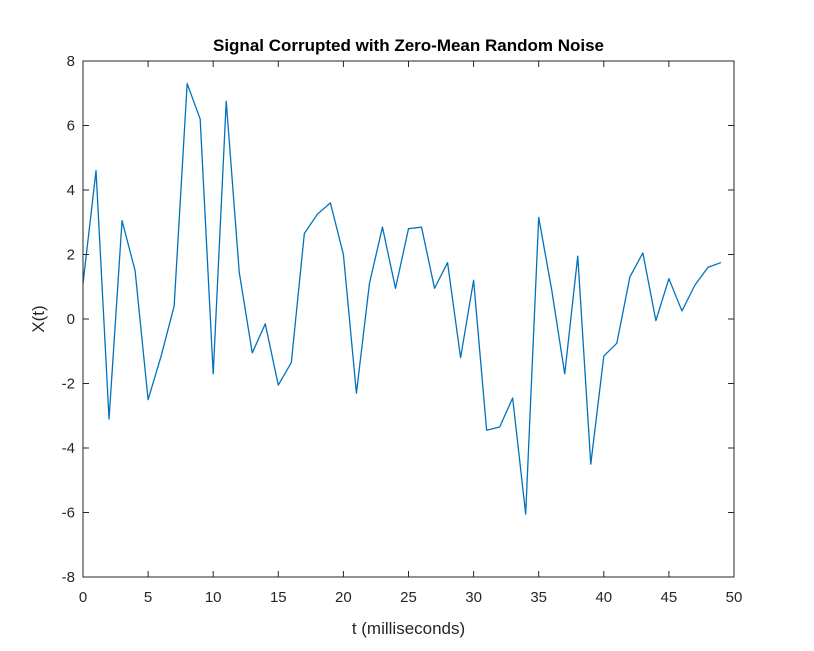 The width and height of the screenshot is (814, 651). Describe the element at coordinates (83, 597) in the screenshot. I see `x-tick-label: 0` at that location.